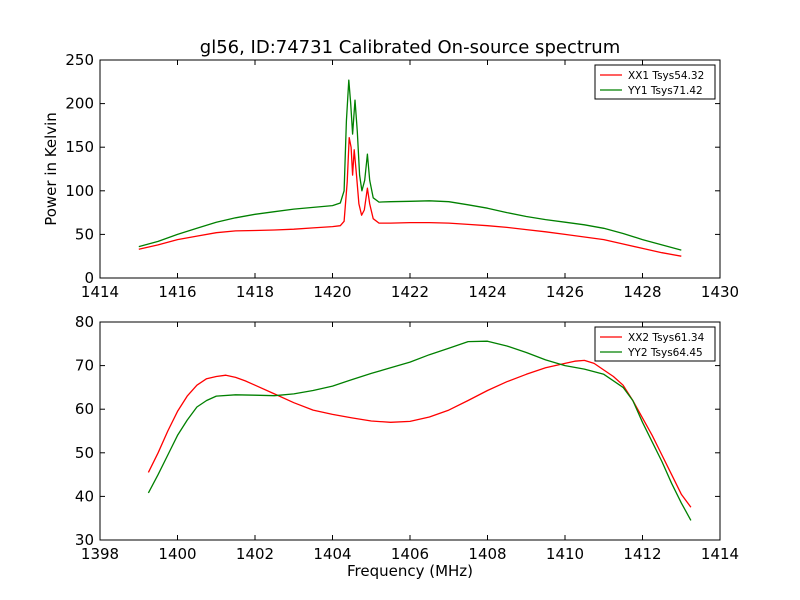 The image size is (800, 600). Describe the element at coordinates (720, 554) in the screenshot. I see `chart-bottom-x-tick-label: 1414` at that location.